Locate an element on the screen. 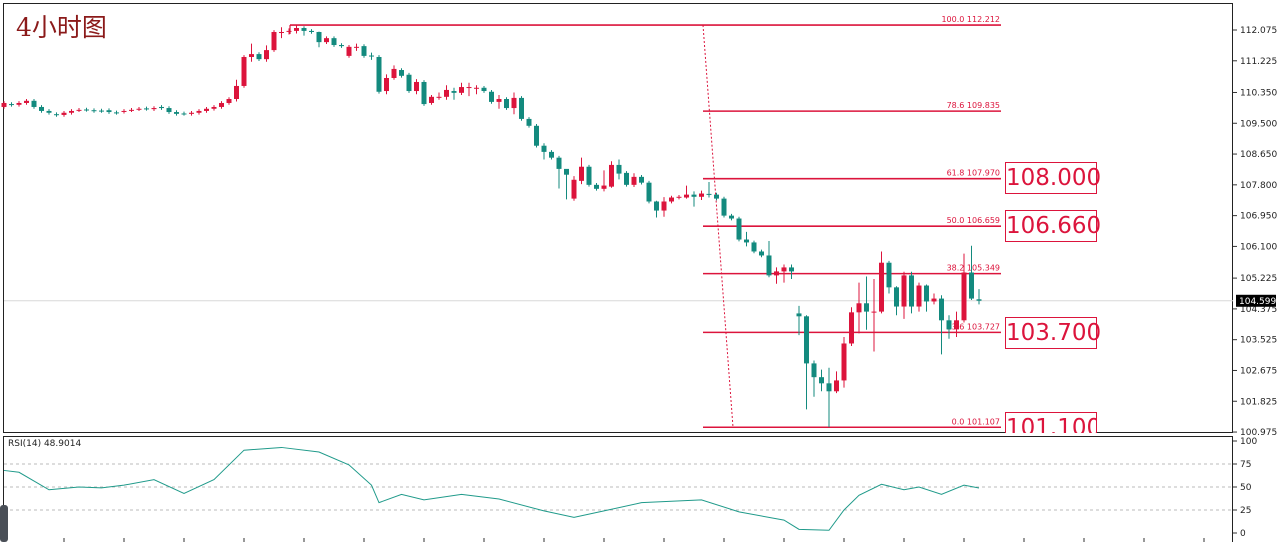 This screenshot has width=1280, height=542. y-tick-label: 107.800 is located at coordinates (1258, 186).